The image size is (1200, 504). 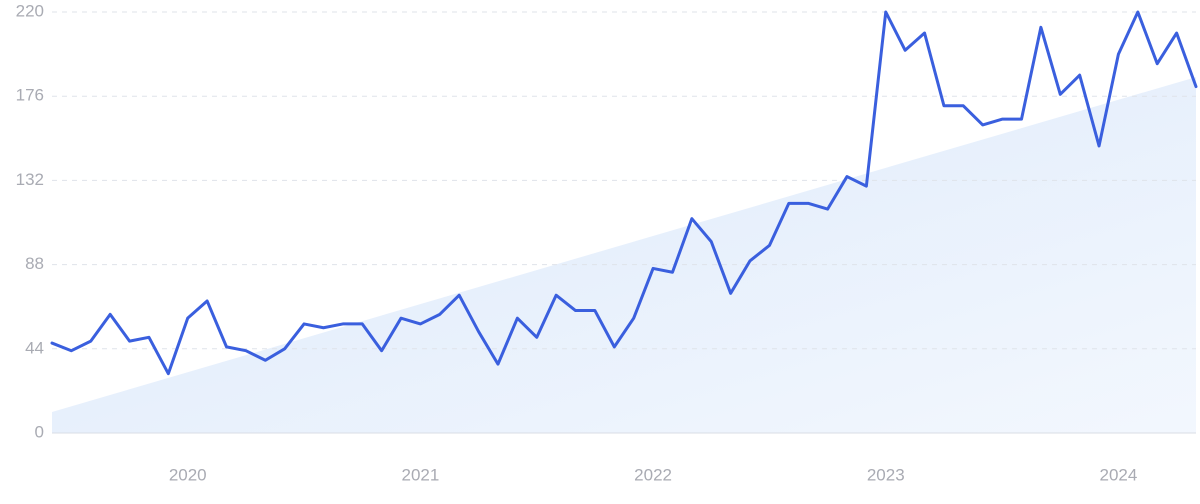 I want to click on x-tick-label: 2024, so click(x=1119, y=474).